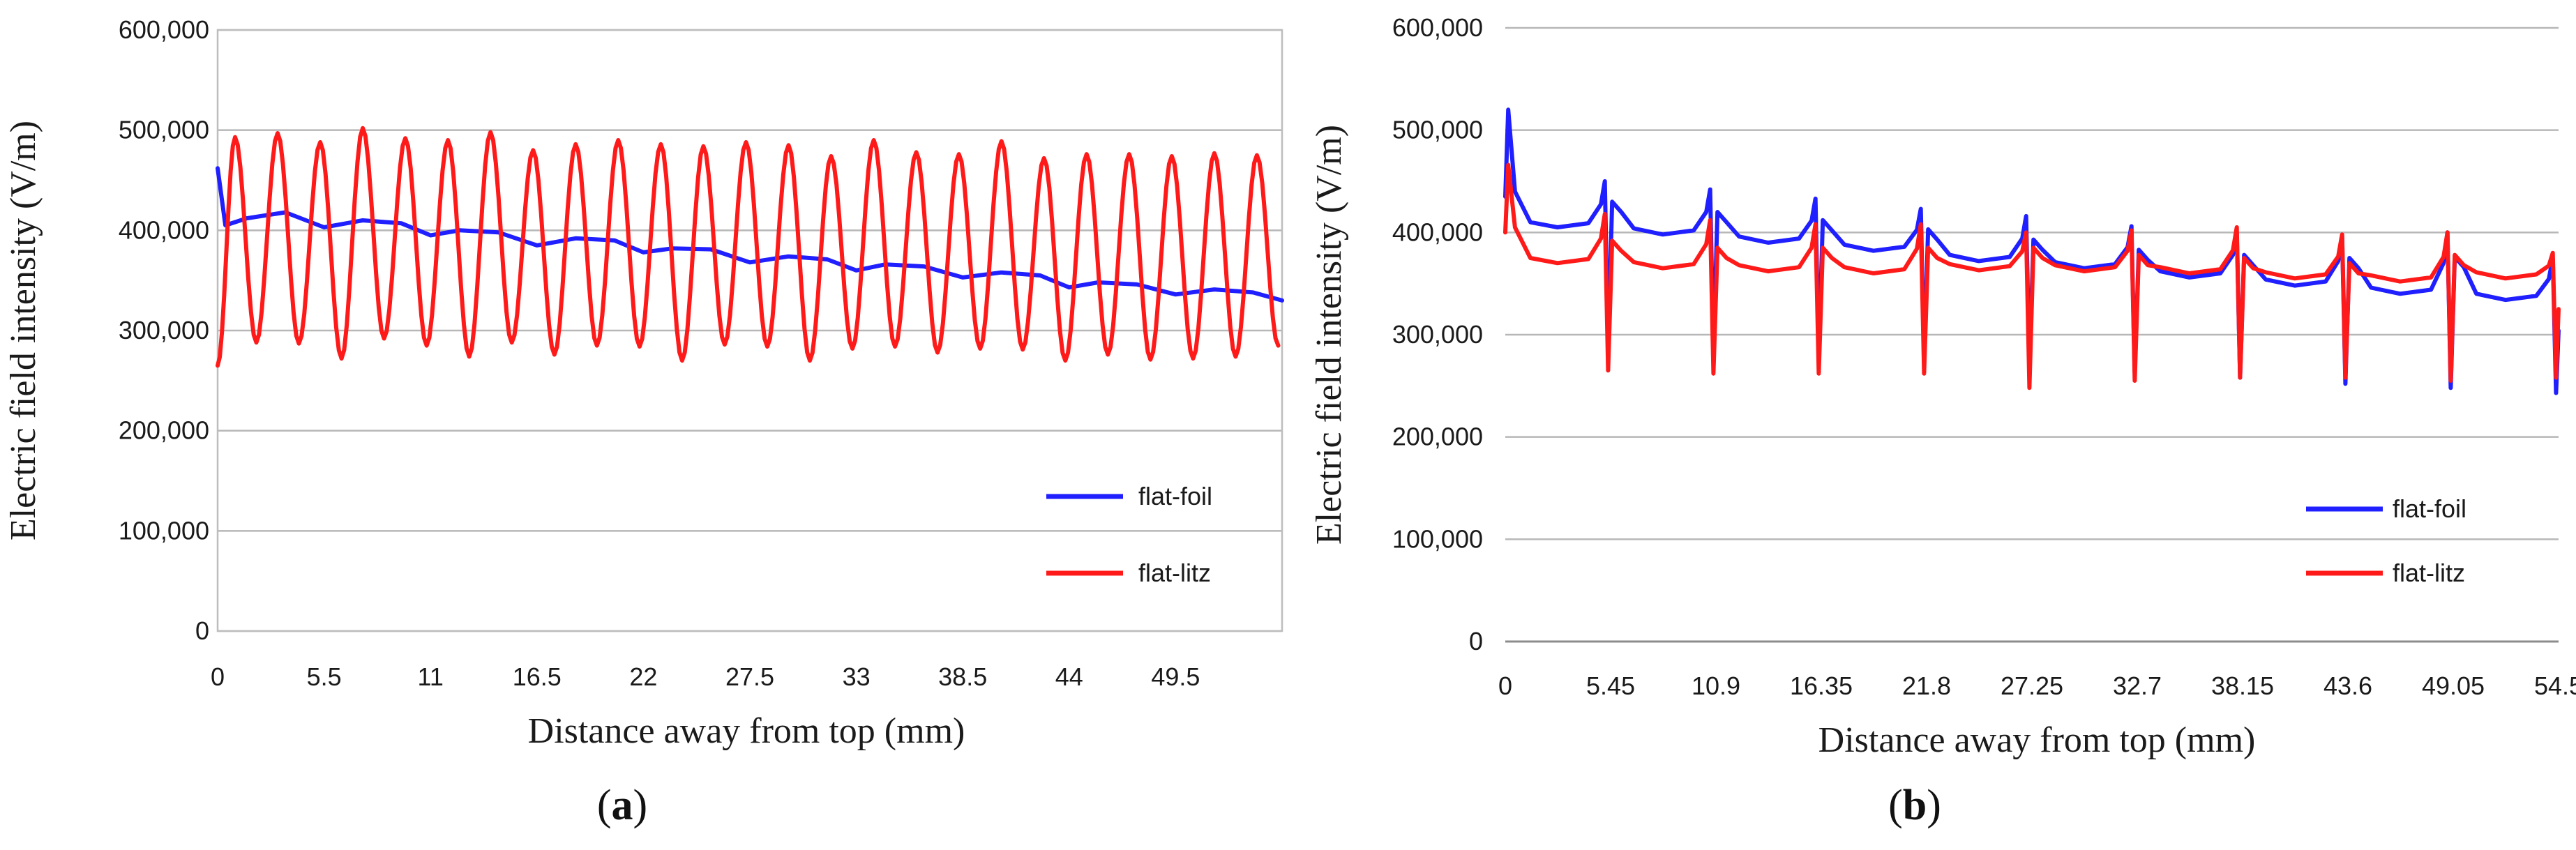  Describe the element at coordinates (705, 676) in the screenshot. I see `x-tick-labels-a: 0 5.5 11 16.5 22 27.5 33 38.5 44 49.5` at that location.